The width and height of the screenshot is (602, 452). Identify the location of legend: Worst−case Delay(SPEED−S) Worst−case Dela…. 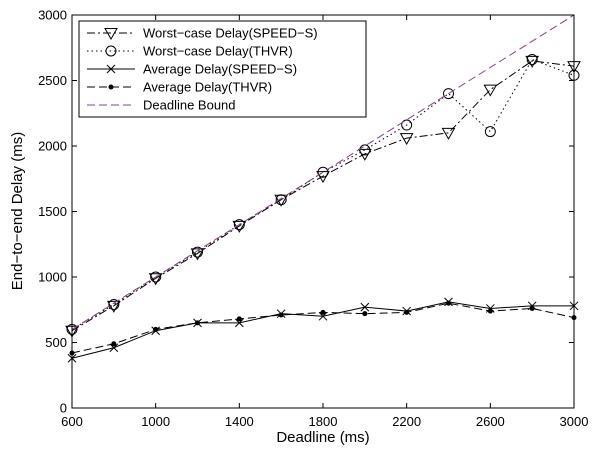
(222, 69).